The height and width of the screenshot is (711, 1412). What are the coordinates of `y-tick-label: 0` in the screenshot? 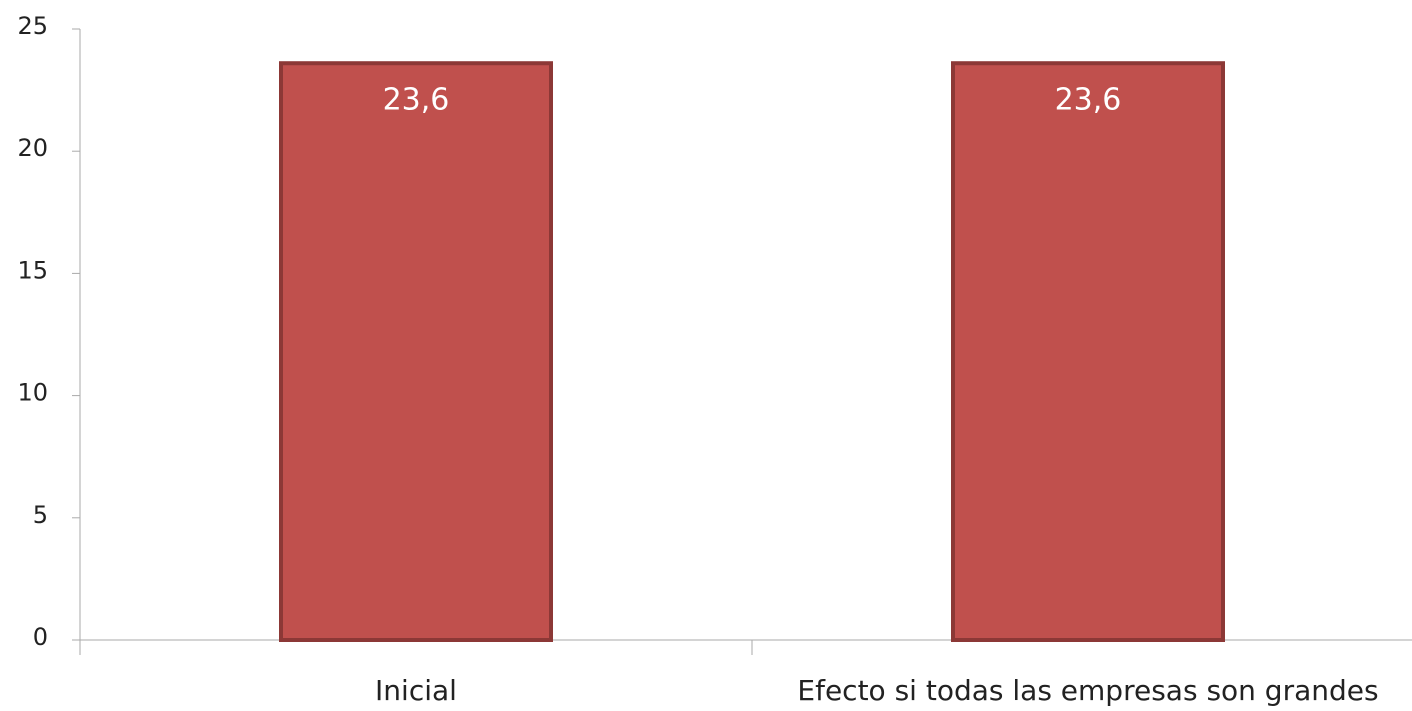 It's located at (40, 637).